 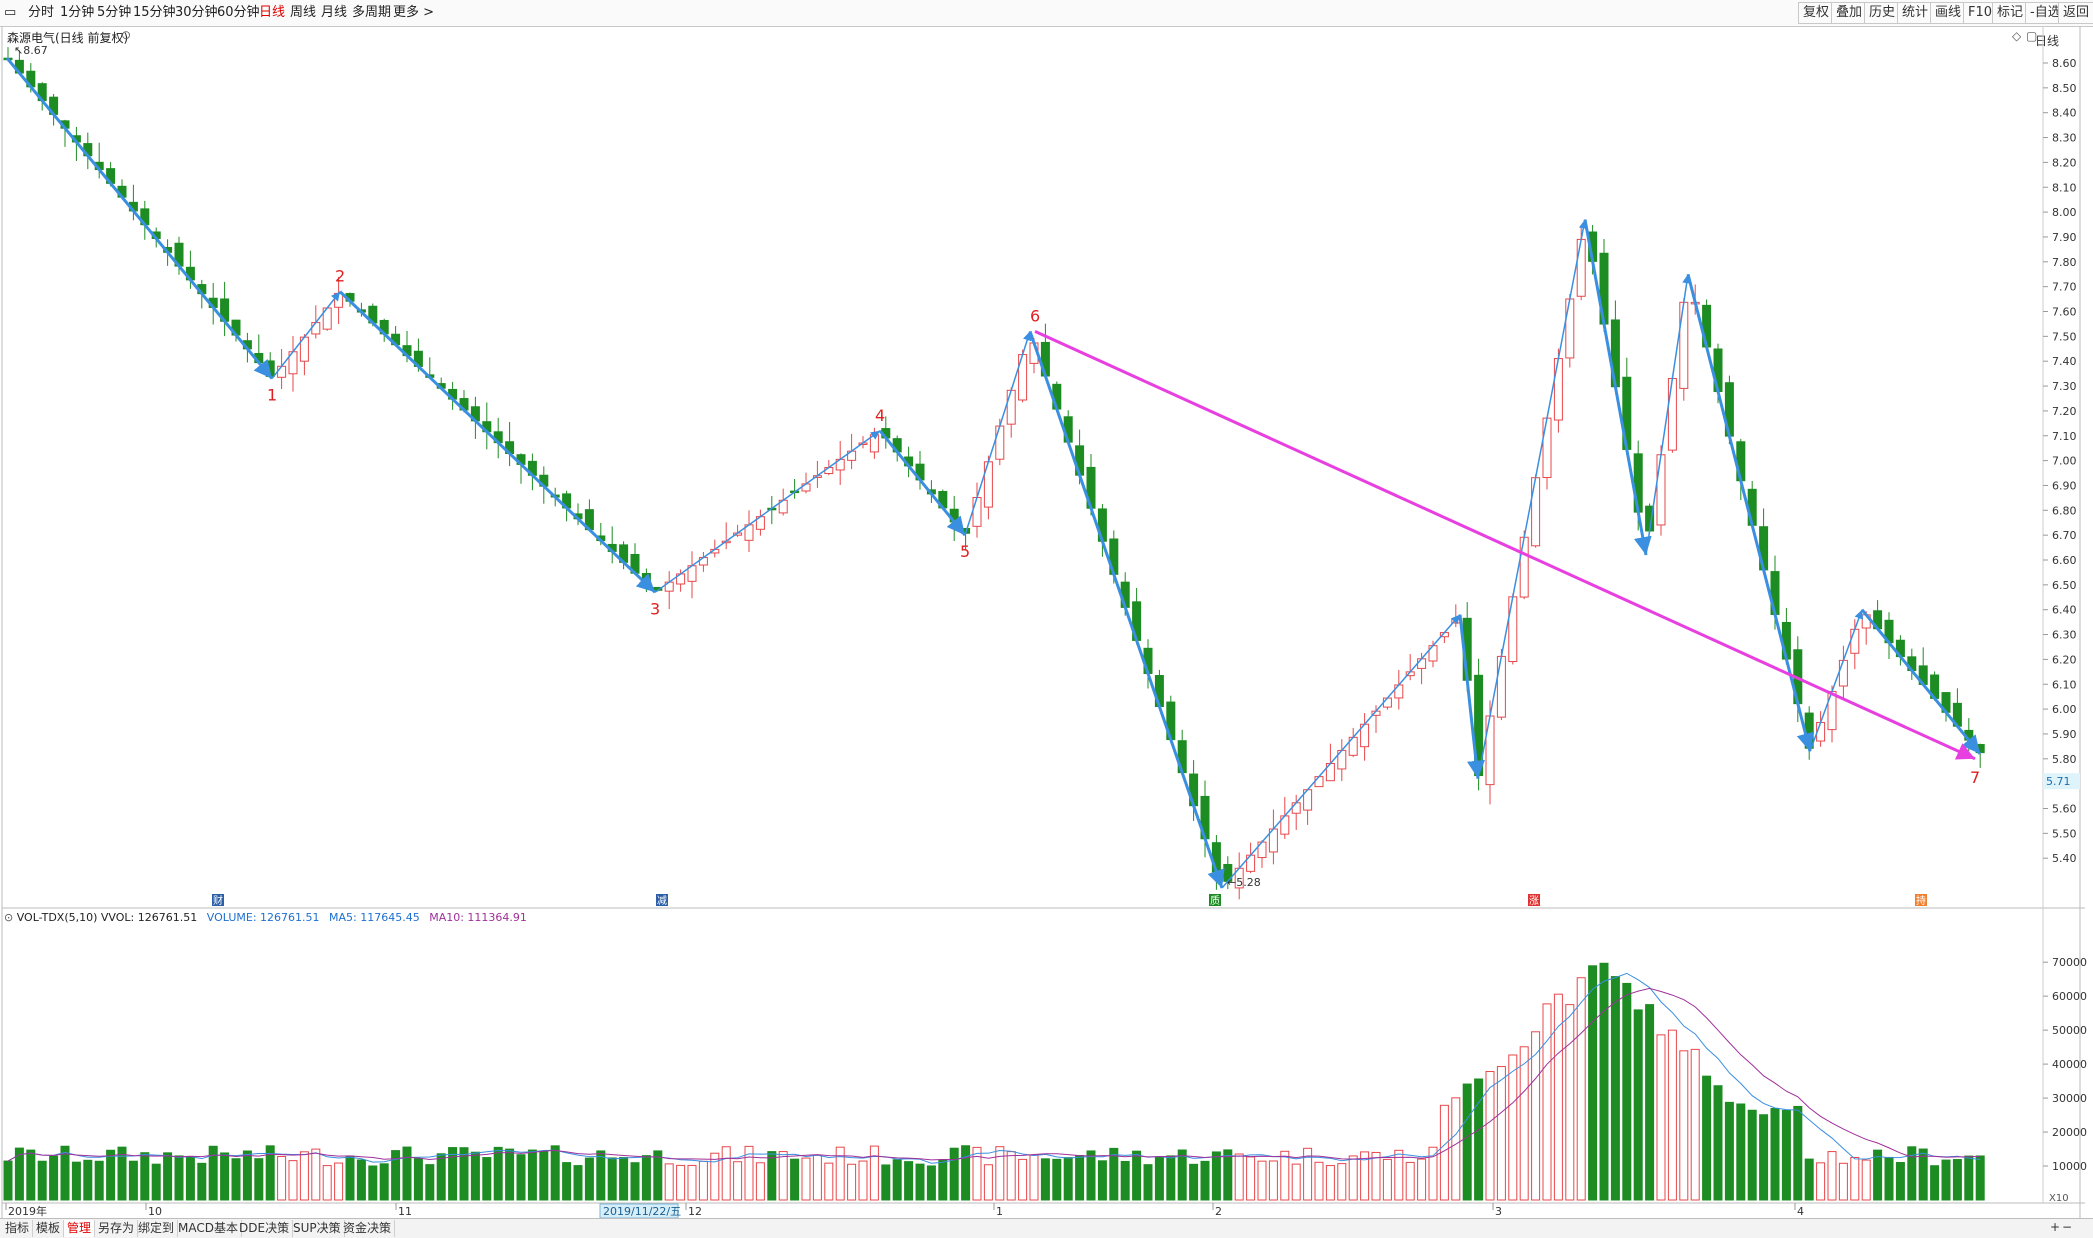 What do you see at coordinates (2064, 361) in the screenshot?
I see `price-axis-label: 7.40` at bounding box center [2064, 361].